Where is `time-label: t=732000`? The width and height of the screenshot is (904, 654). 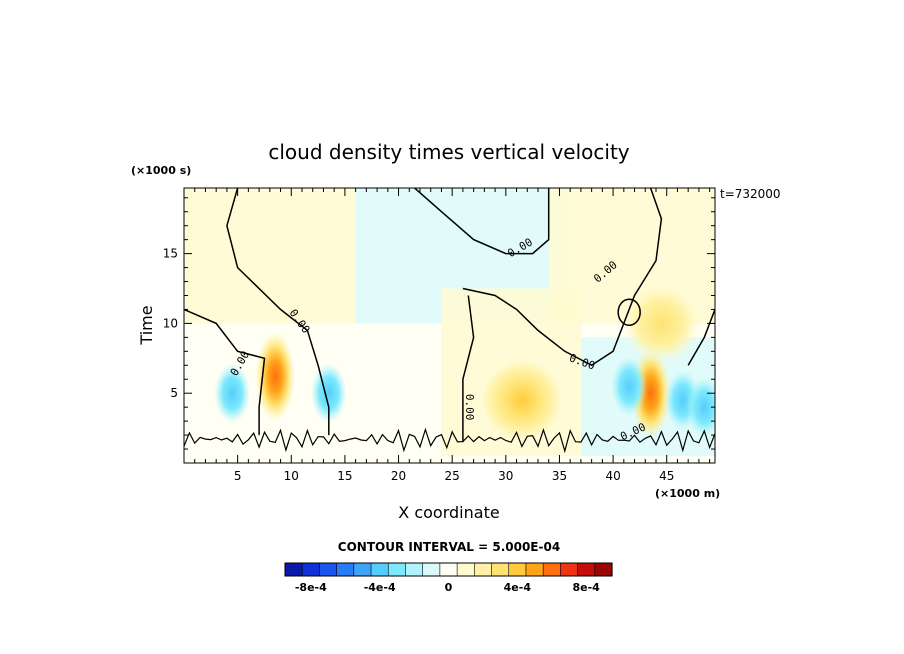
time-label: t=732000 is located at coordinates (750, 194).